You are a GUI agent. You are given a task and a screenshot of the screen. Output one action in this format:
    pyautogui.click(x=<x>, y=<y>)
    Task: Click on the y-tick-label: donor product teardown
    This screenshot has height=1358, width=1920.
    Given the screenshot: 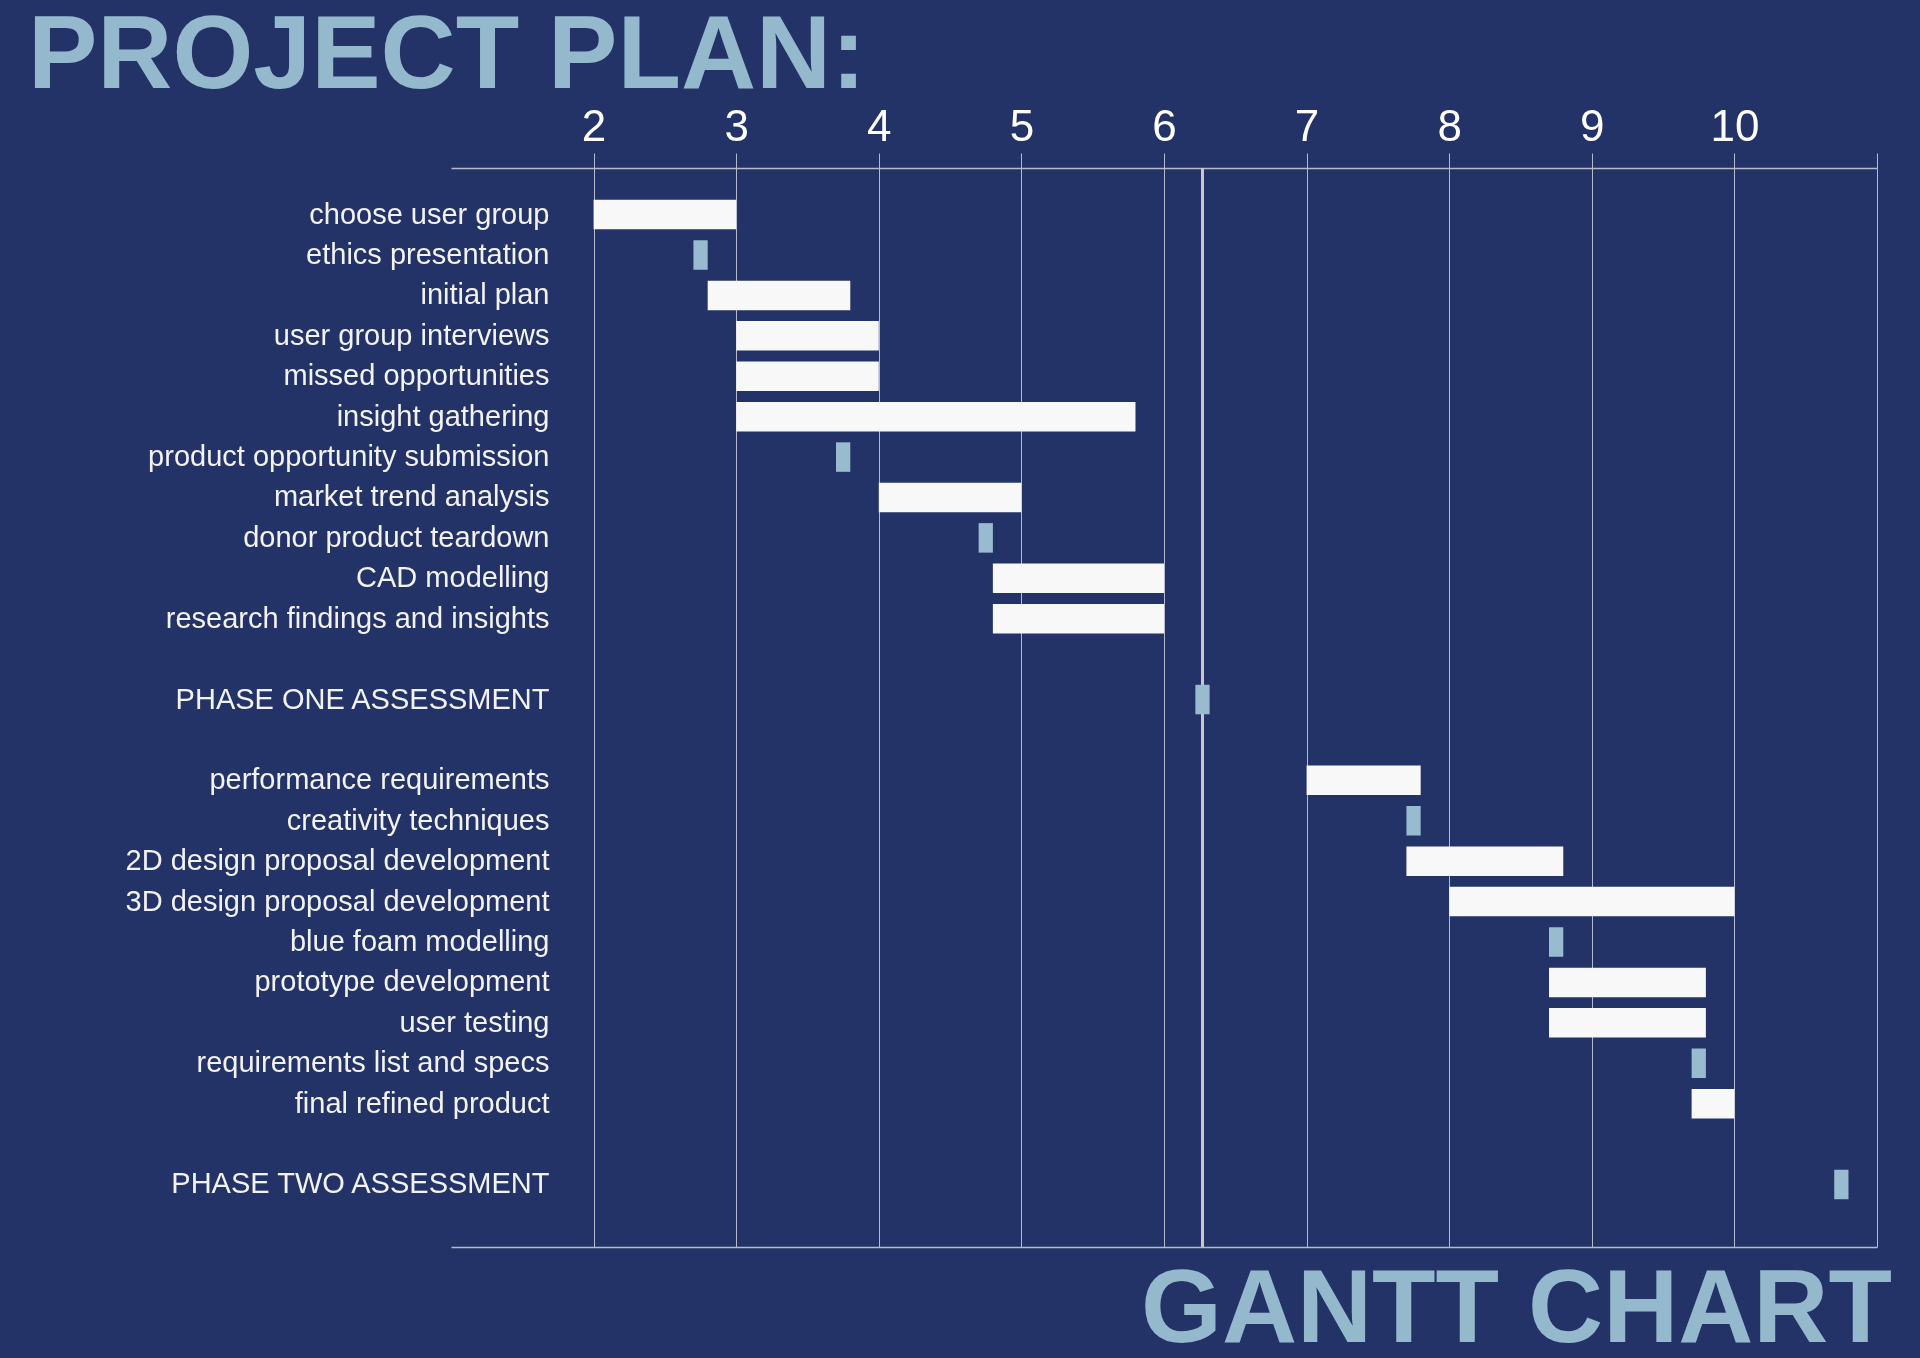 What is the action you would take?
    pyautogui.click(x=396, y=536)
    